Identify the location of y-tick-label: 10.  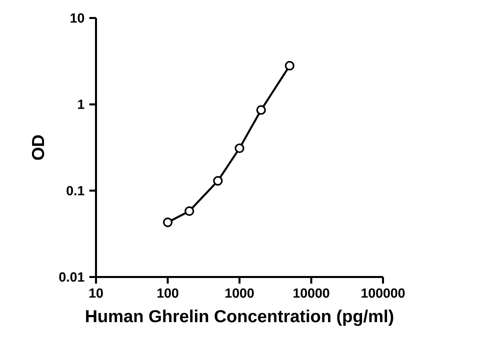
(77, 18).